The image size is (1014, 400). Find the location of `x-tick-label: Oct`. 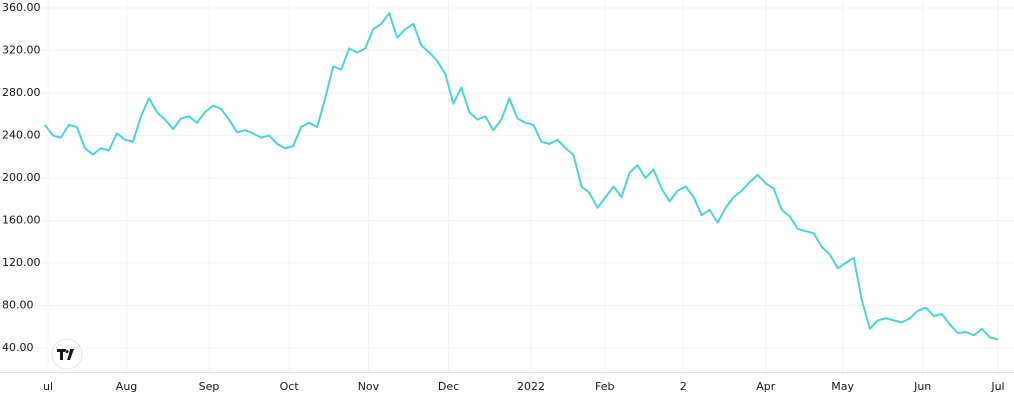

x-tick-label: Oct is located at coordinates (290, 386).